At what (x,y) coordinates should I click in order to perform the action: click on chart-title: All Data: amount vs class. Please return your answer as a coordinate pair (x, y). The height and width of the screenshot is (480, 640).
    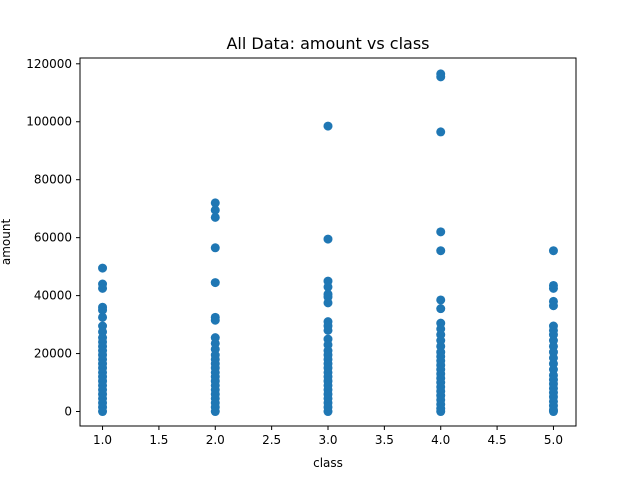
    Looking at the image, I should click on (327, 43).